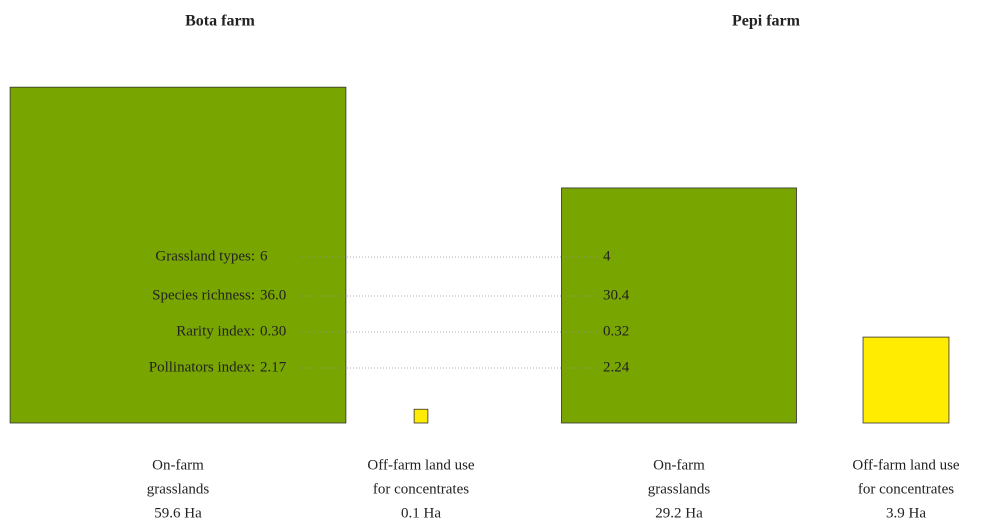 The image size is (990, 527). Describe the element at coordinates (205, 256) in the screenshot. I see `index-label: Grassland types:` at that location.